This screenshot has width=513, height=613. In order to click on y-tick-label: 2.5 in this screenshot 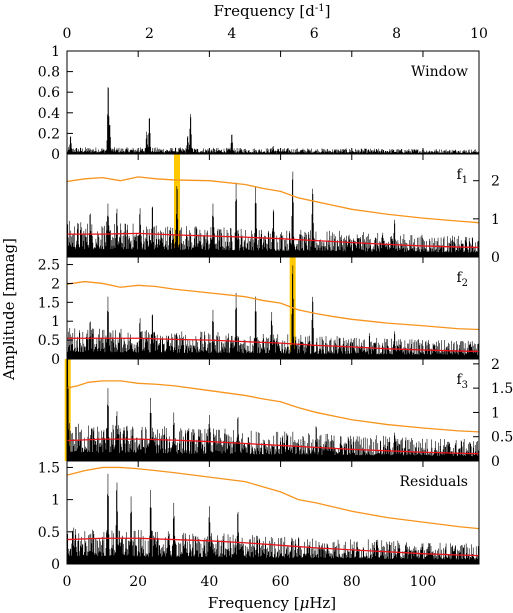, I will do `click(49, 266)`.